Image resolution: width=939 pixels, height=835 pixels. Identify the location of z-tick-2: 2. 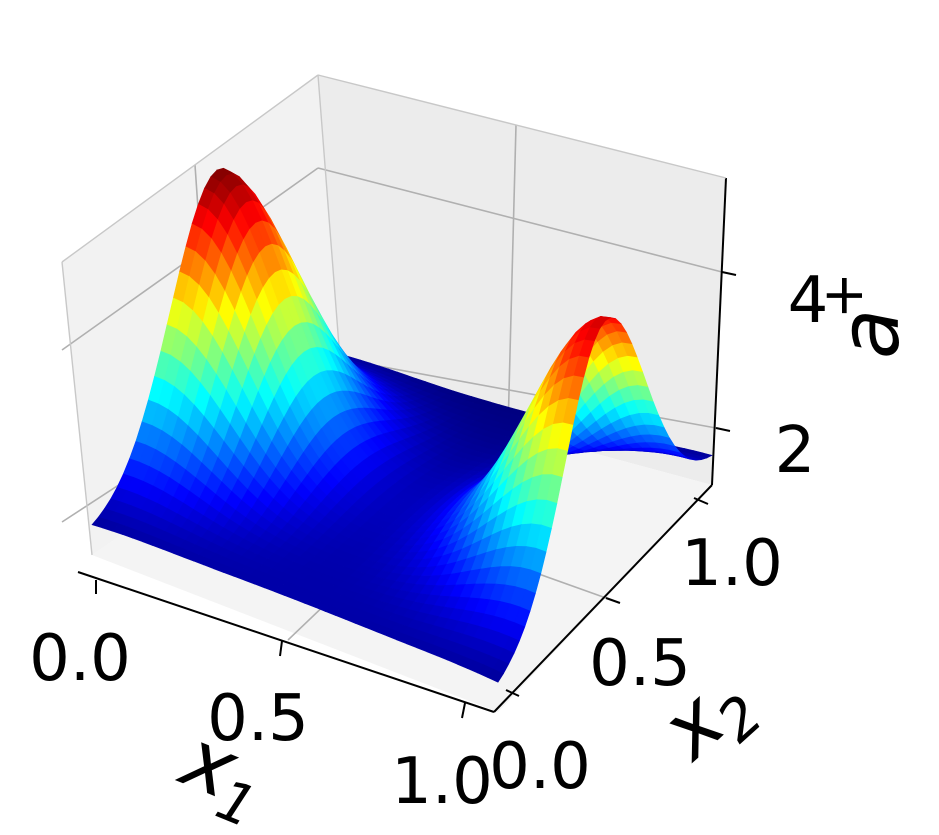
(795, 451).